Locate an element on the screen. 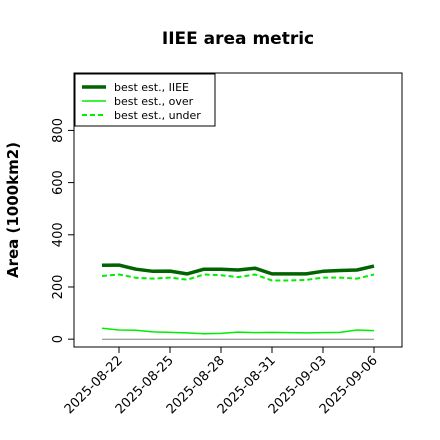 The width and height of the screenshot is (440, 440). legend-label: best est., over is located at coordinates (154, 101).